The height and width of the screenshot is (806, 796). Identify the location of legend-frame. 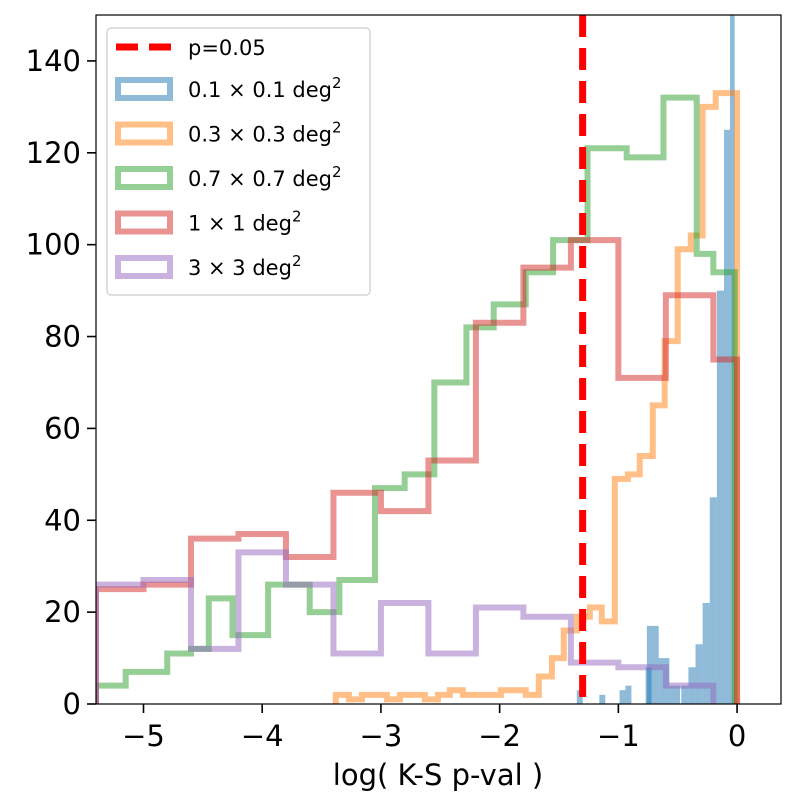
(238, 161).